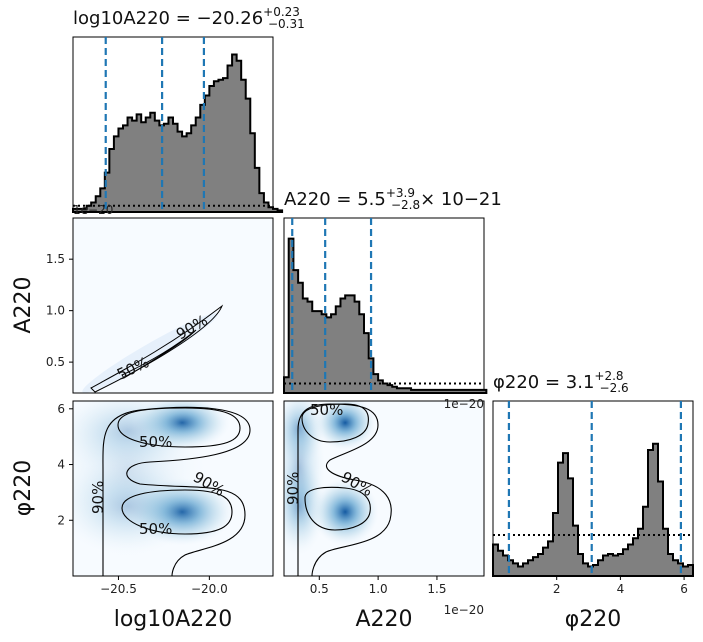 The height and width of the screenshot is (642, 703). What do you see at coordinates (557, 589) in the screenshot?
I see `phi-xtick-label-0: 2` at bounding box center [557, 589].